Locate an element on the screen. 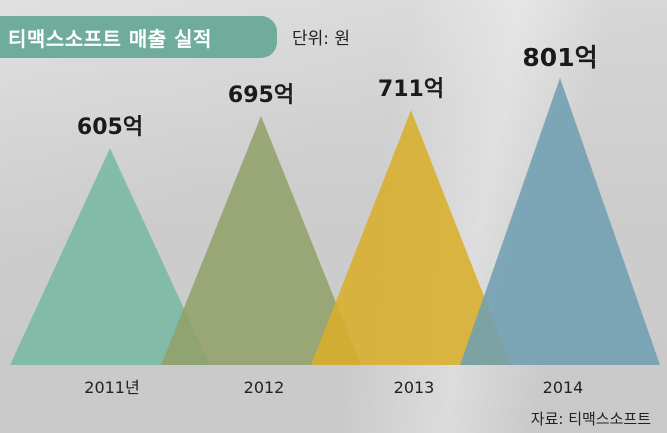  category-label-0: 2011년 is located at coordinates (111, 387).